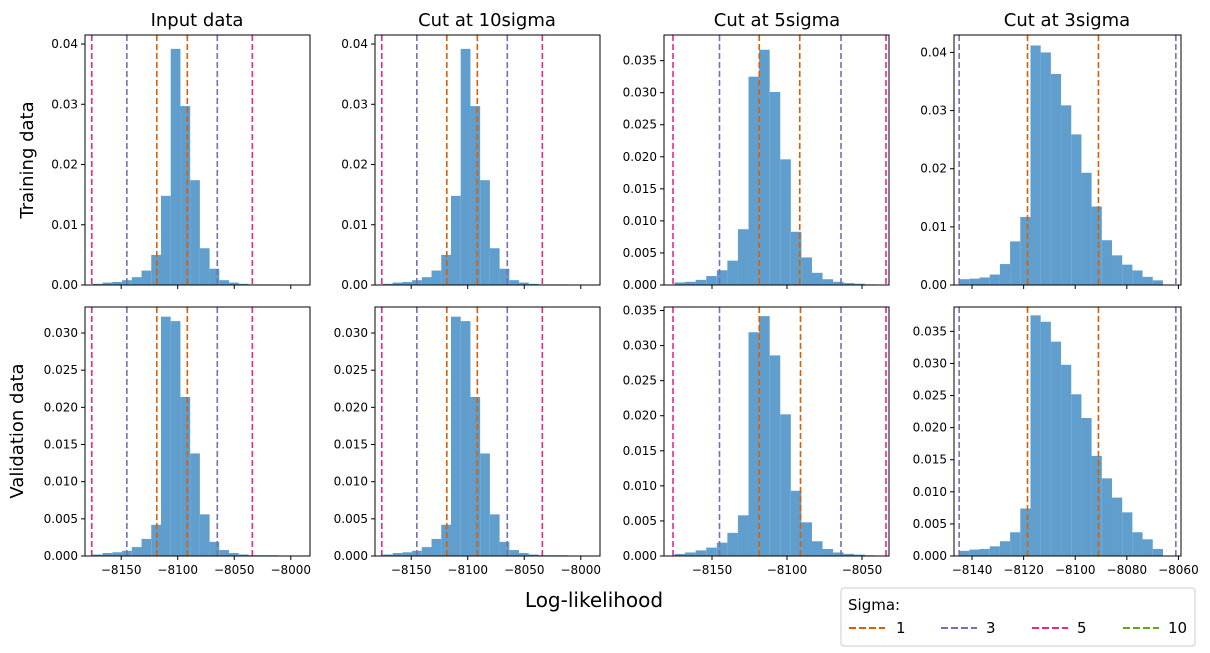 The image size is (1210, 653). I want to click on row-label-training: Training data, so click(27, 160).